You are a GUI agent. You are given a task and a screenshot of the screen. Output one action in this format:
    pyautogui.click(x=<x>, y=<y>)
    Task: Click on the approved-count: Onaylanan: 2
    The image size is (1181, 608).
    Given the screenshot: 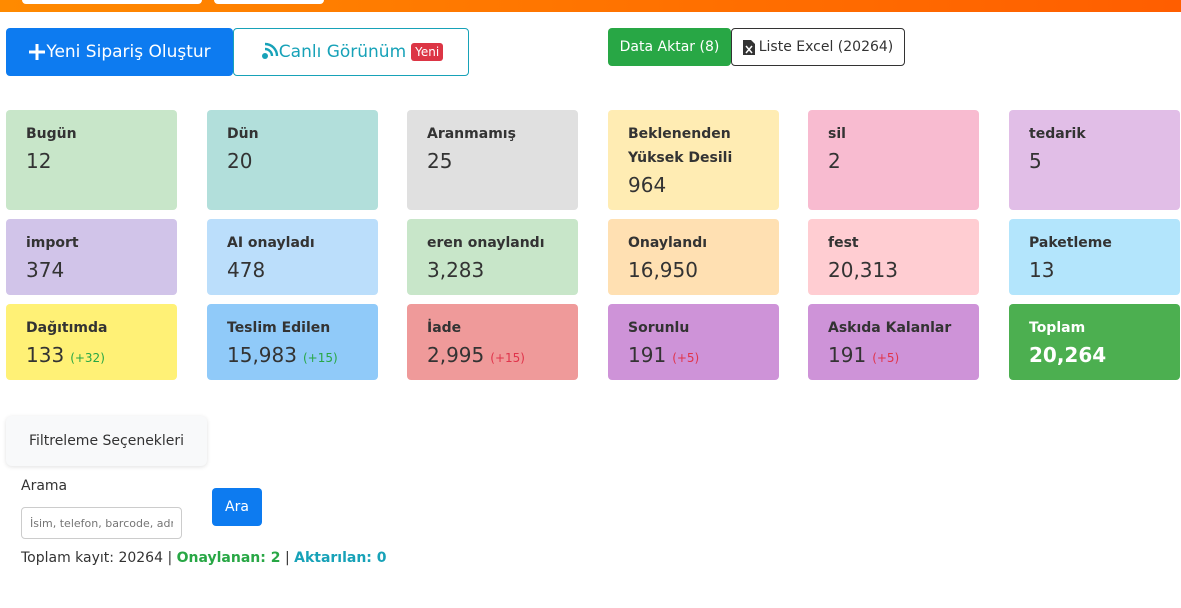 What is the action you would take?
    pyautogui.click(x=228, y=558)
    